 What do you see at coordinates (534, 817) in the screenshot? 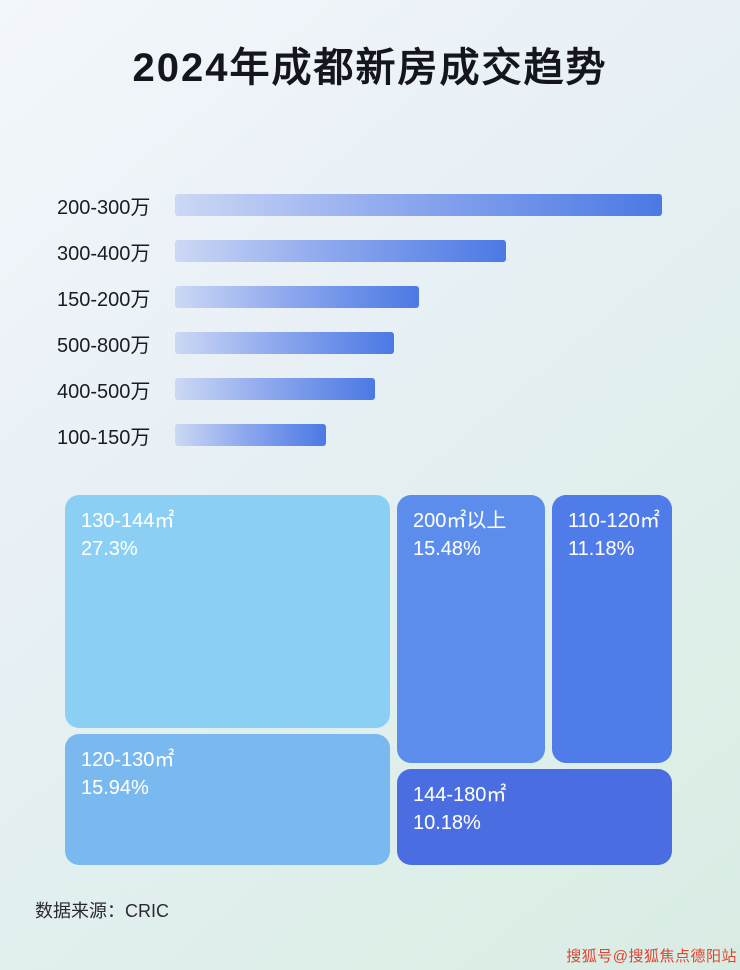
I see `treemap-block-144-180: 144-180㎡ 10.18%` at bounding box center [534, 817].